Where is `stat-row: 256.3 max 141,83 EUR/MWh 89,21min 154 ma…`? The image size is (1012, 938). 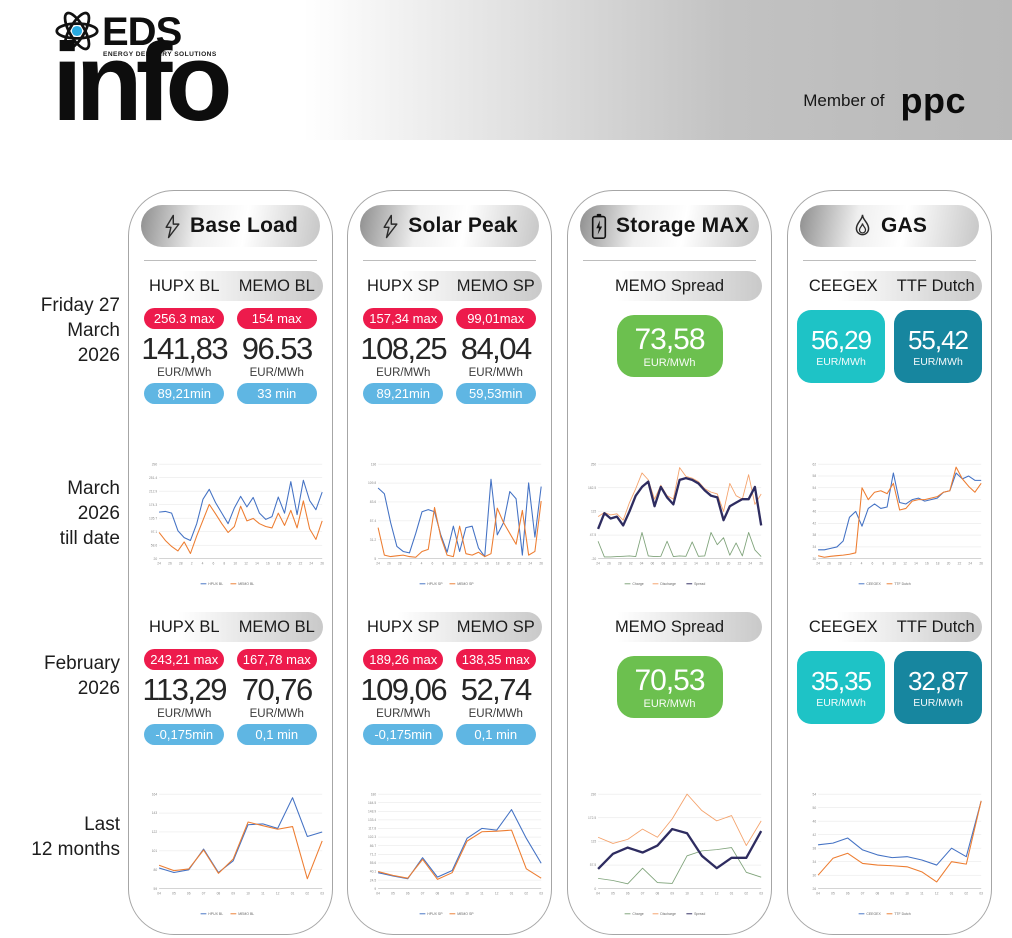
stat-row: 256.3 max 141,83 EUR/MWh 89,21min 154 ma… is located at coordinates (230, 352).